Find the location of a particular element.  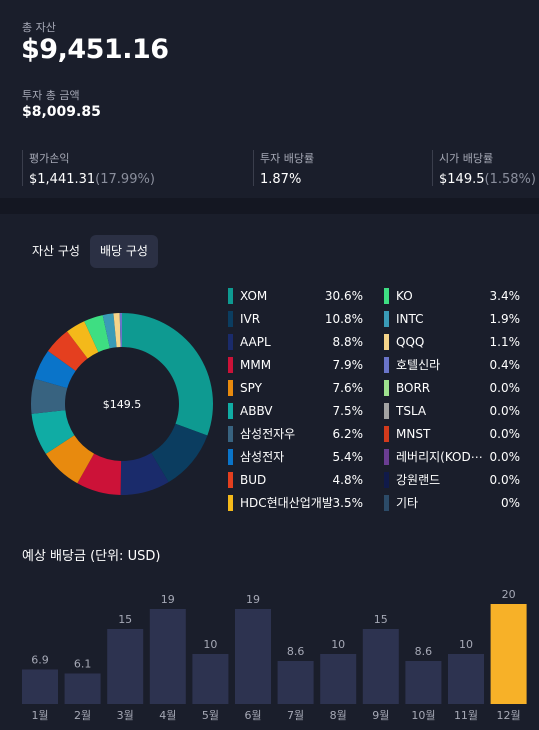

legend-item: BORR 0.0% is located at coordinates (452, 391).